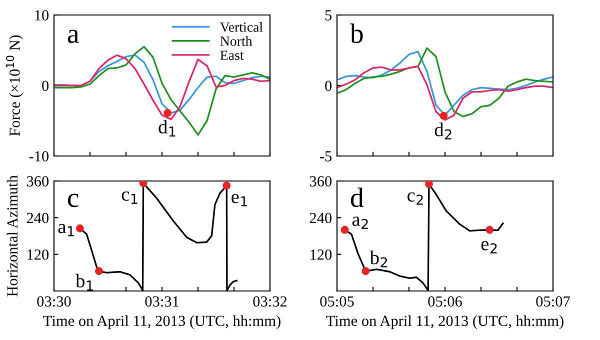 The height and width of the screenshot is (340, 600). Describe the element at coordinates (379, 259) in the screenshot. I see `annotation: b$_{2}$` at that location.